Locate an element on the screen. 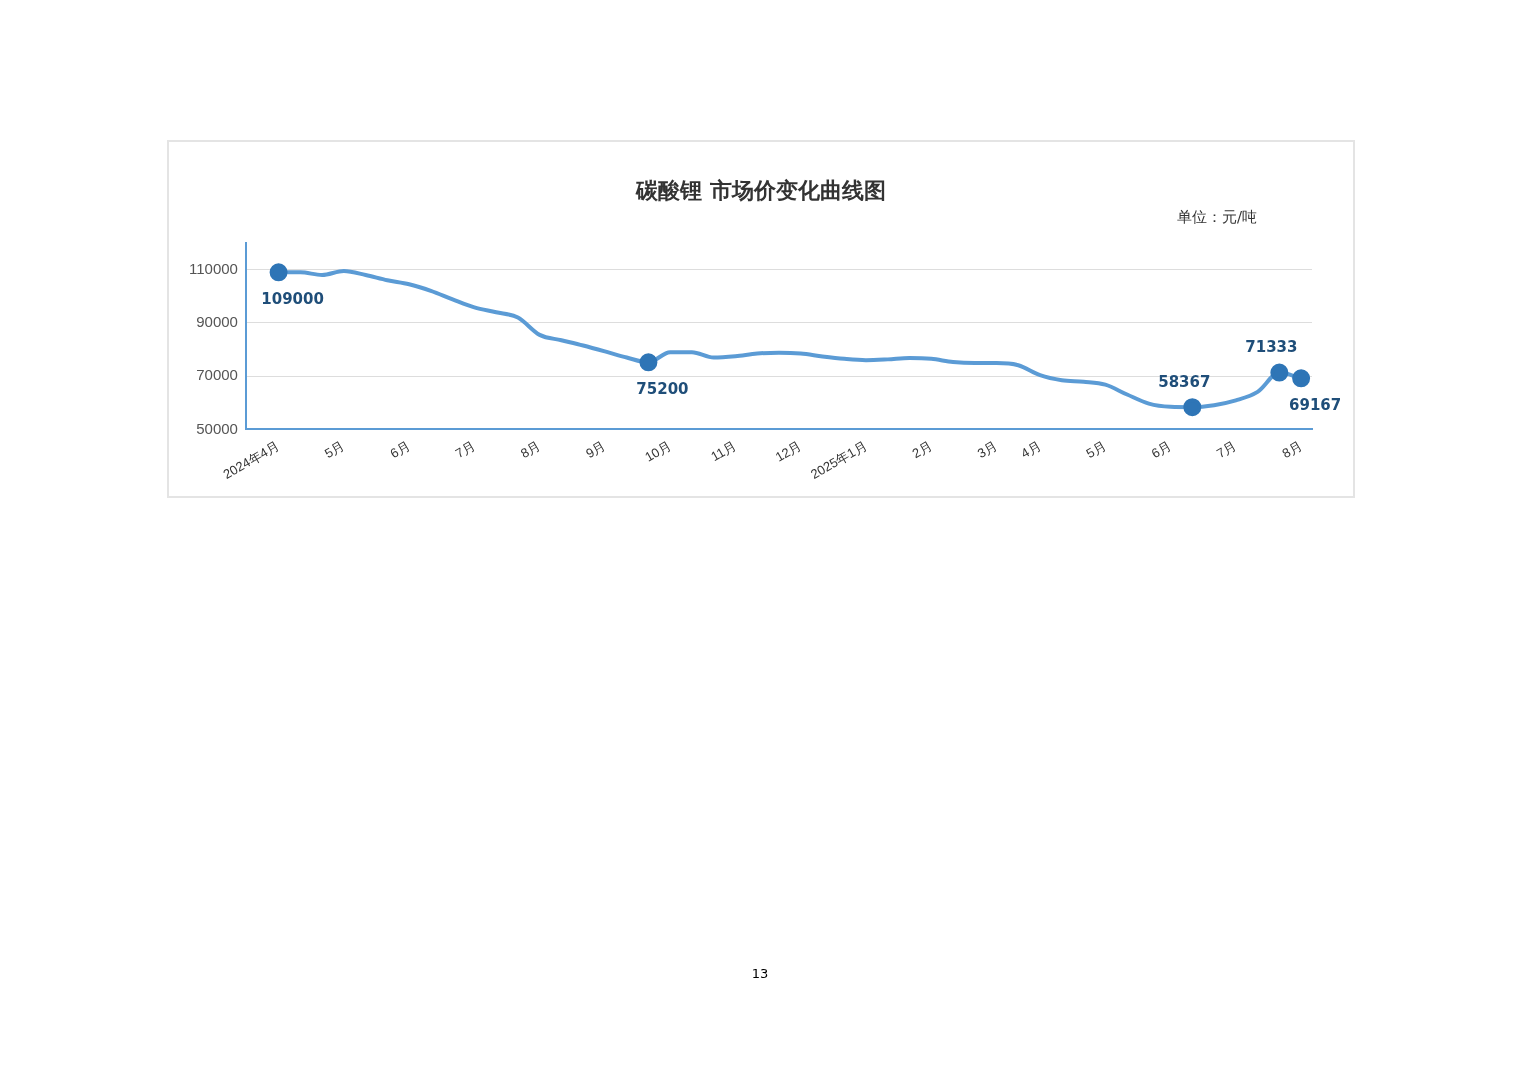 The height and width of the screenshot is (1074, 1520). data-label: 58367 is located at coordinates (1184, 382).